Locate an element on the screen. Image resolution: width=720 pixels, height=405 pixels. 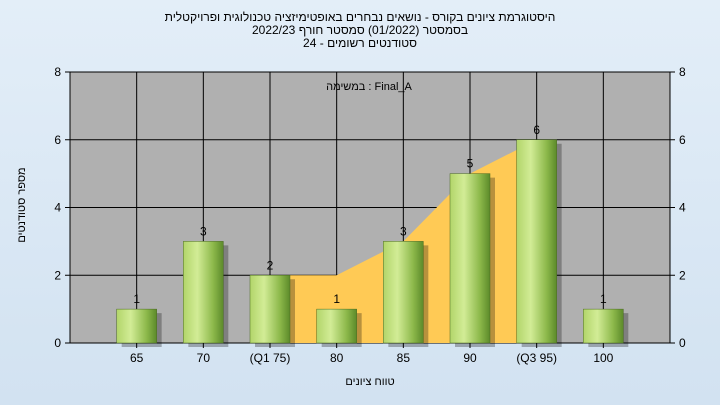
y-tick-label-right-6: 6 is located at coordinates (682, 140).